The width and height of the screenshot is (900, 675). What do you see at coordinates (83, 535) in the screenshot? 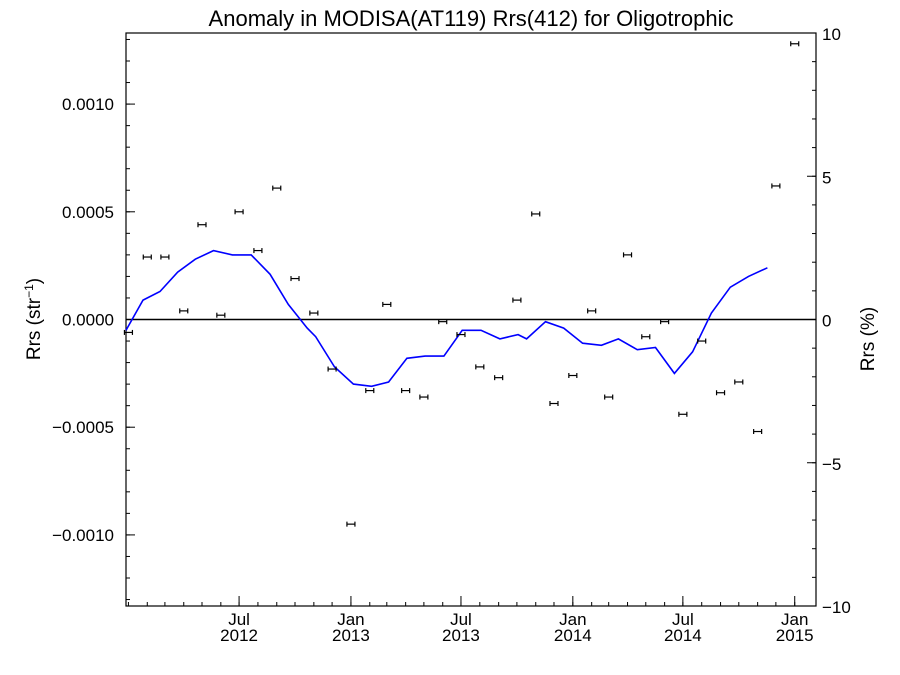
I see `y-tick-label: −0.0010` at bounding box center [83, 535].